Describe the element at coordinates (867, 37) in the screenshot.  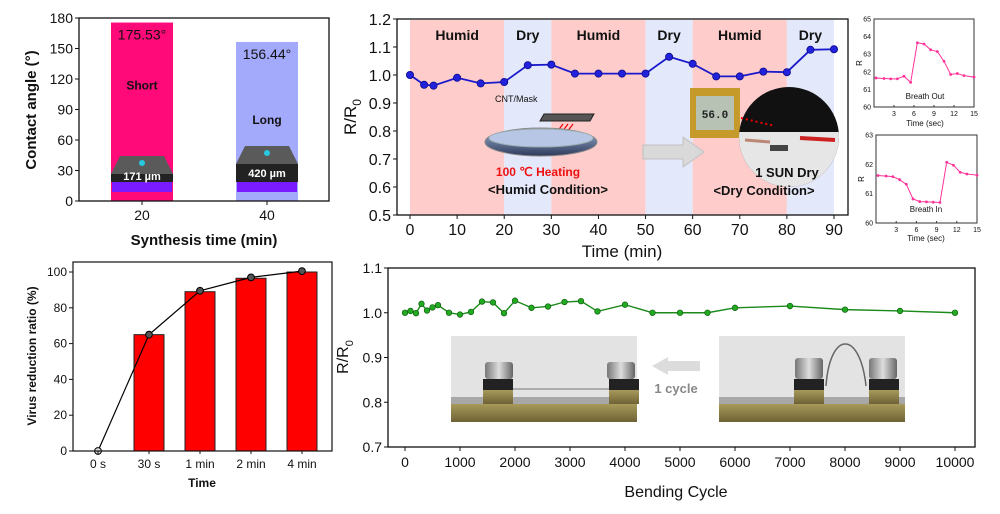
I see `y-tick-label: 64` at that location.